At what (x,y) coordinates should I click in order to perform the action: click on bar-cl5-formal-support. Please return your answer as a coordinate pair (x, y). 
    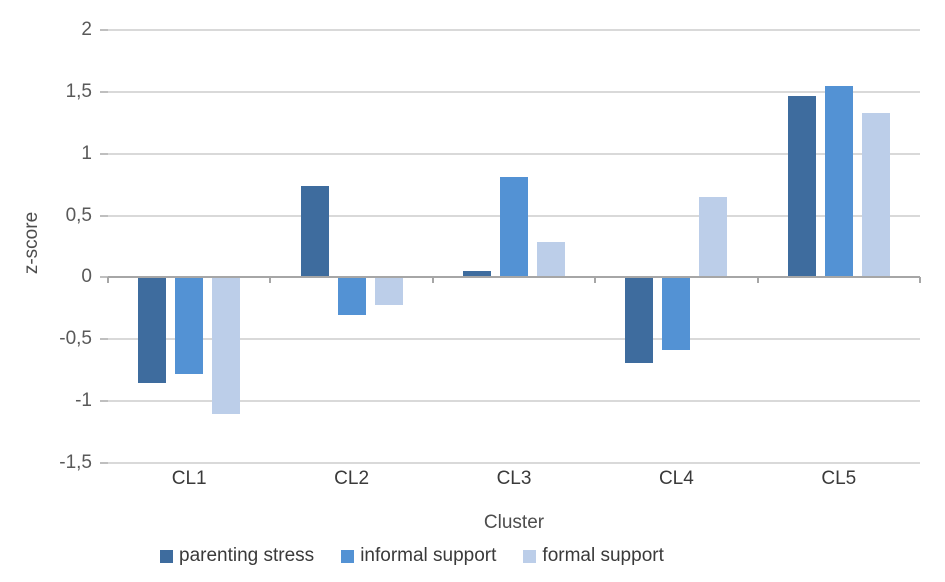
    Looking at the image, I should click on (875, 195).